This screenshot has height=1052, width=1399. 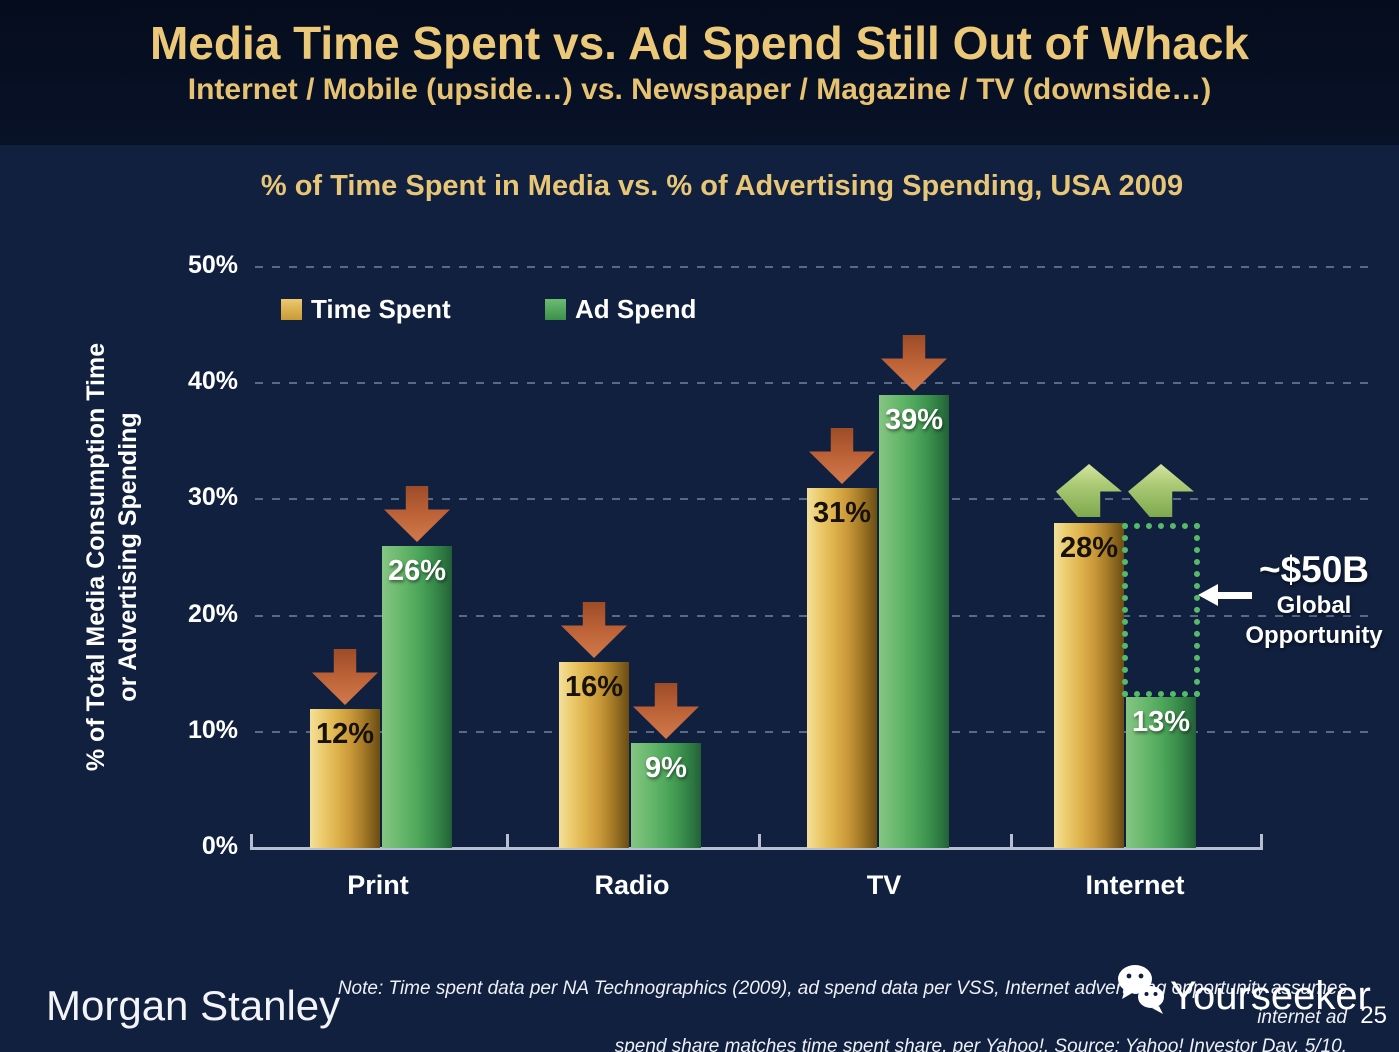 I want to click on x-category-label-print: Print, so click(x=378, y=885).